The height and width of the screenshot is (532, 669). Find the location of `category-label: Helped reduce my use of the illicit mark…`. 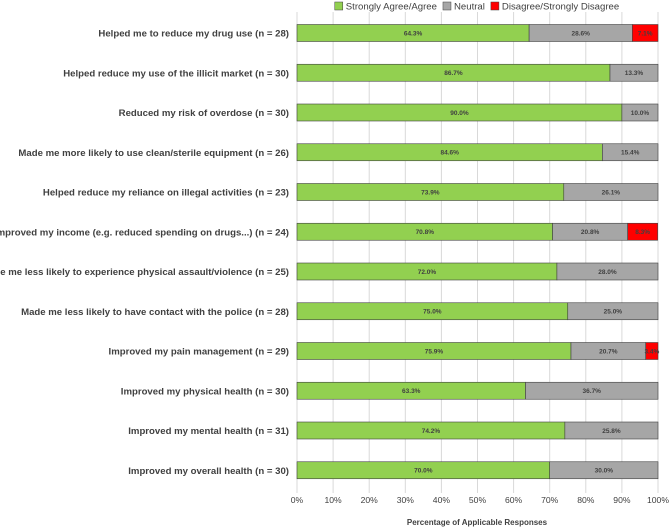

category-label: Helped reduce my use of the illicit mark… is located at coordinates (176, 73).